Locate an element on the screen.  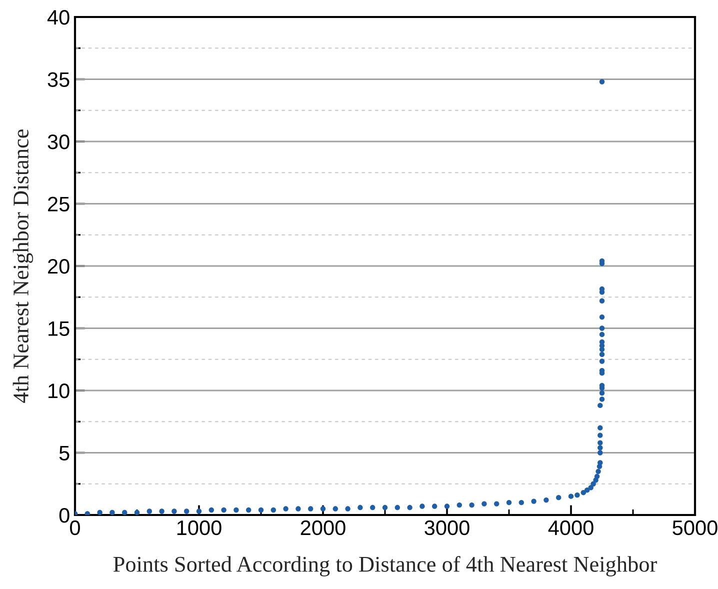
y-tick-label: 40 is located at coordinates (58, 17).